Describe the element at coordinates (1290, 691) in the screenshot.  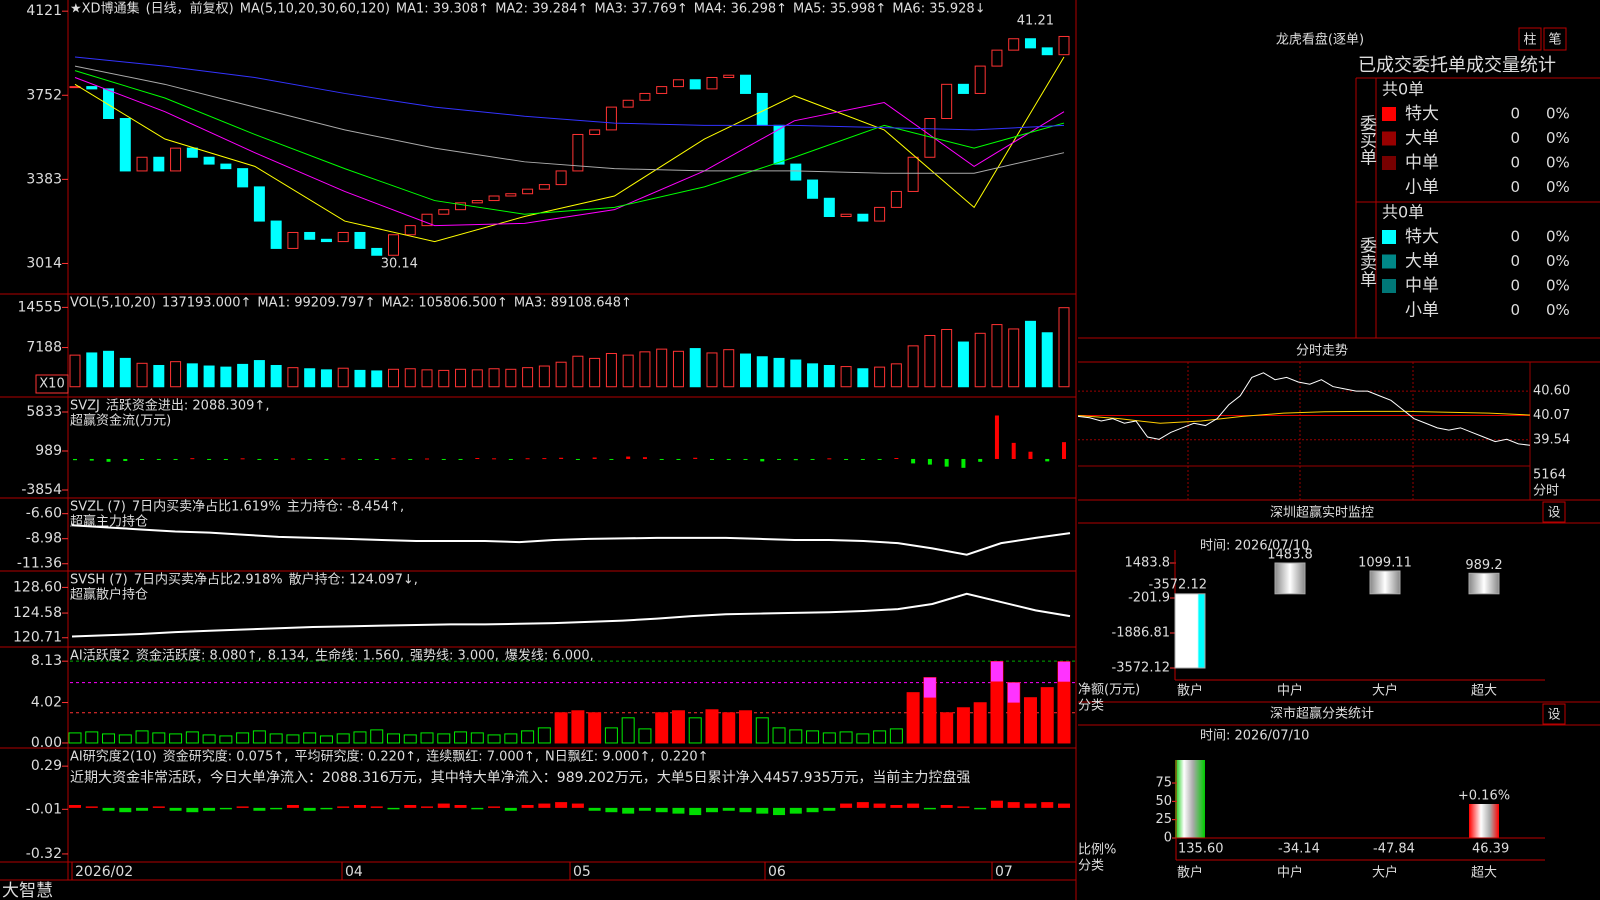
I see `category-label: 中户` at that location.